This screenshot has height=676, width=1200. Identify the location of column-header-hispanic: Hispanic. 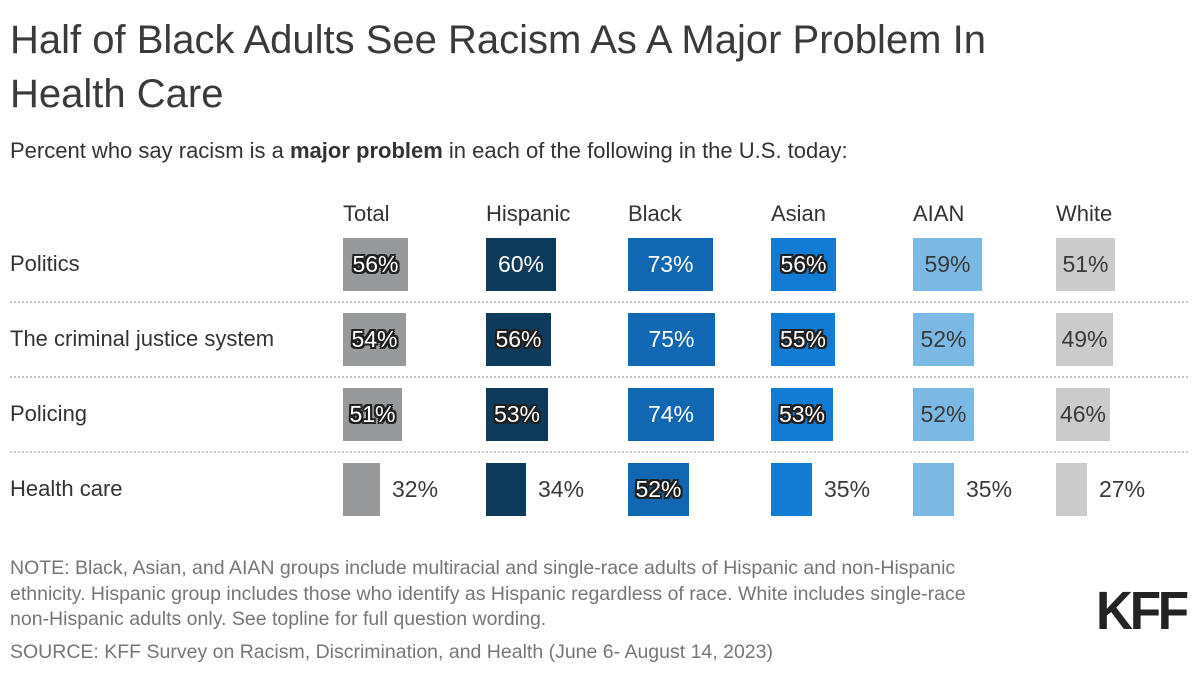
(528, 213).